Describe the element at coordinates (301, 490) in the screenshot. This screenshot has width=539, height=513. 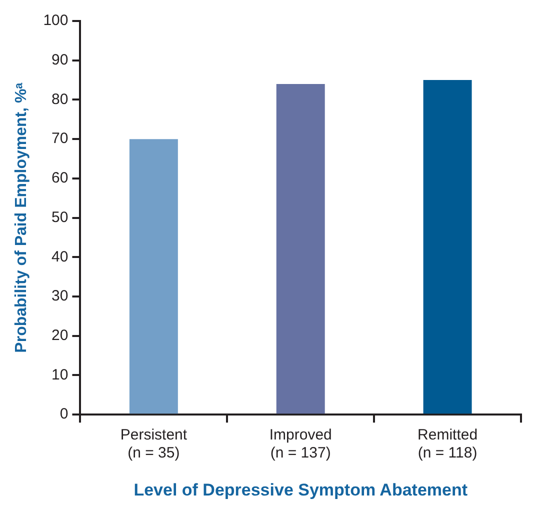
I see `x-axis-title: Level of Depressive Symptom Abatement` at that location.